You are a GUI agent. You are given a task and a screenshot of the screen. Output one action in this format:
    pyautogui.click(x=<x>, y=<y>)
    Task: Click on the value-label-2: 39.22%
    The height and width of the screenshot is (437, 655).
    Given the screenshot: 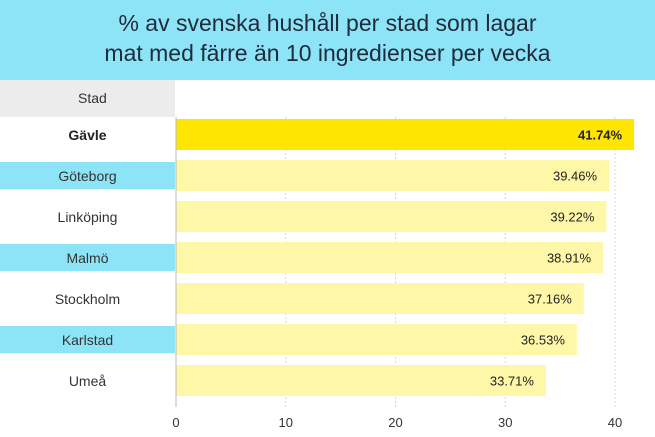 What is the action you would take?
    pyautogui.click(x=572, y=217)
    